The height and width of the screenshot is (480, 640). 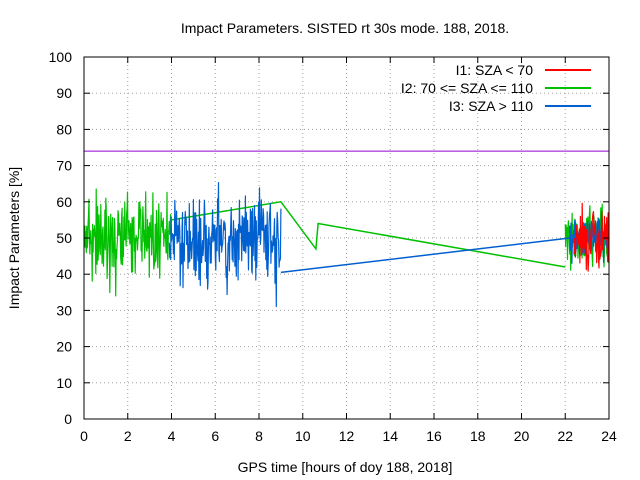 I want to click on y-axis-label: Impact Parameters [%], so click(x=14, y=238).